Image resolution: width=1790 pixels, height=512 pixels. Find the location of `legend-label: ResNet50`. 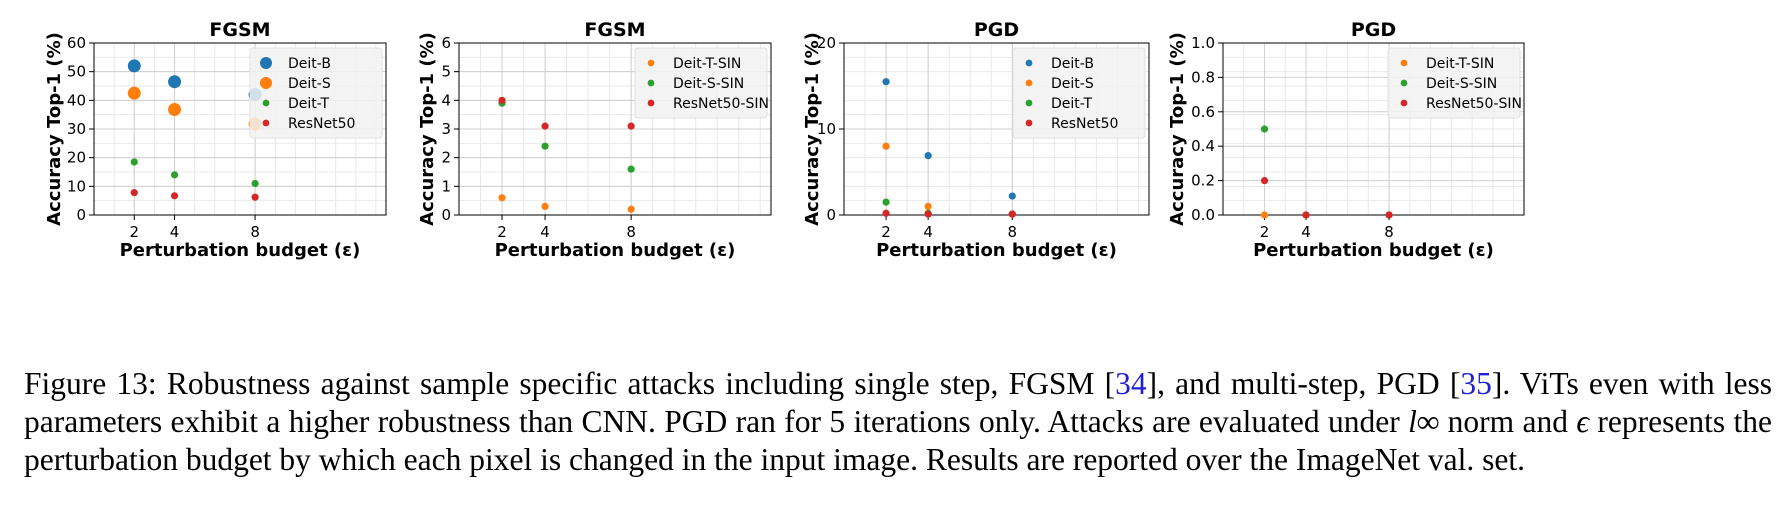

legend-label: ResNet50 is located at coordinates (1084, 124).